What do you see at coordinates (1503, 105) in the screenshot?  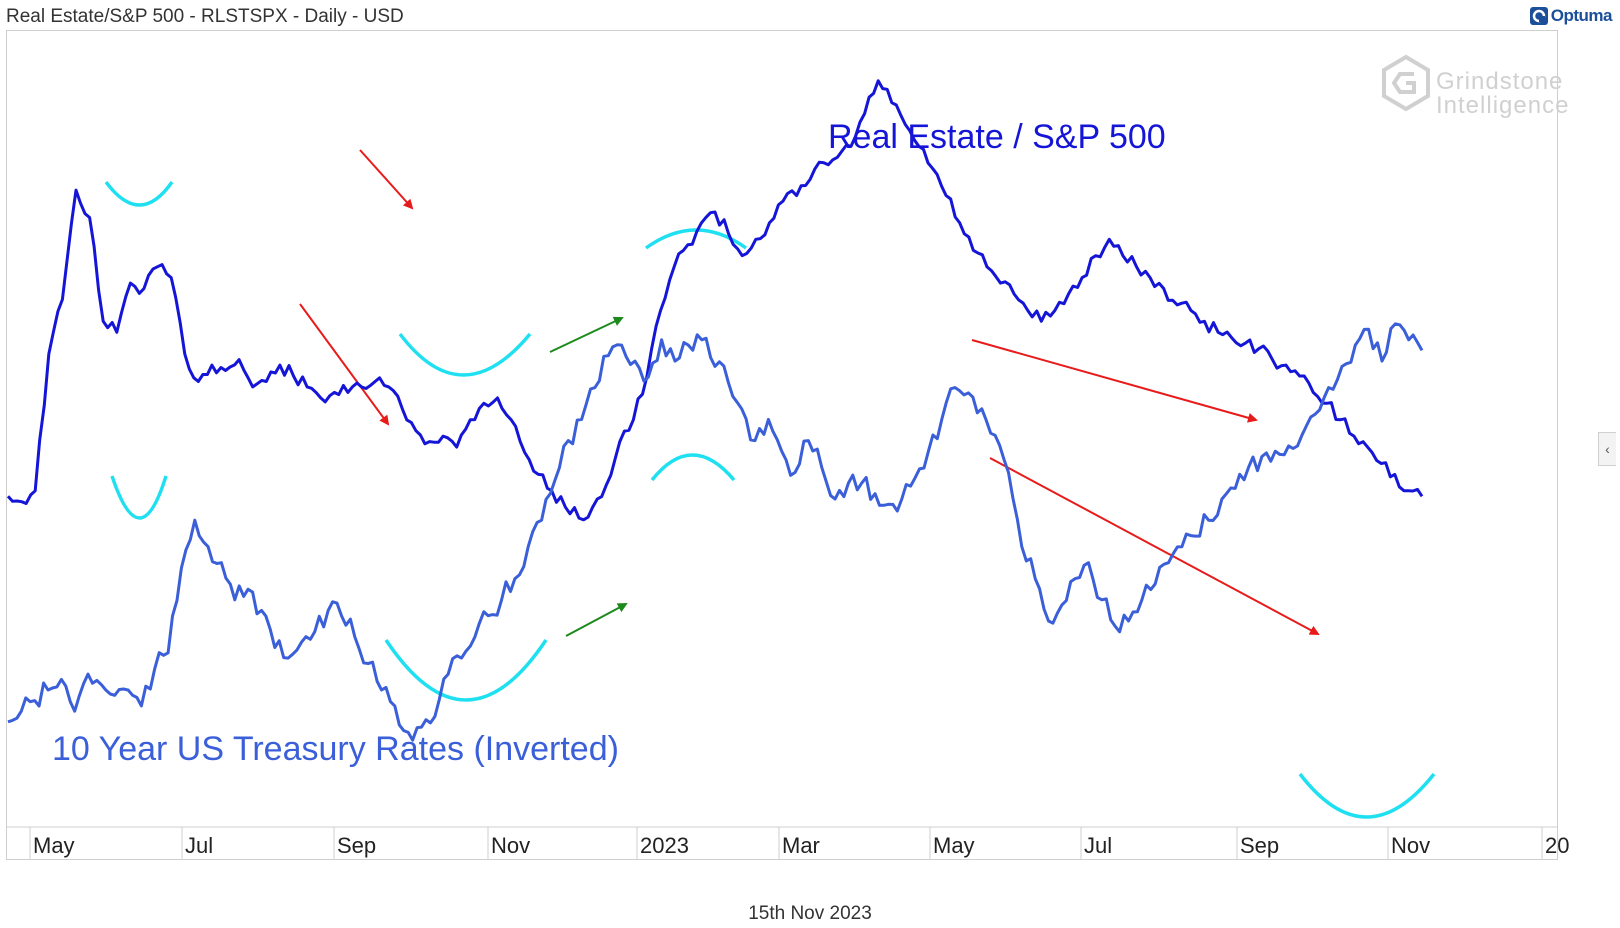 I see `watermark-line2: Intelligence` at bounding box center [1503, 105].